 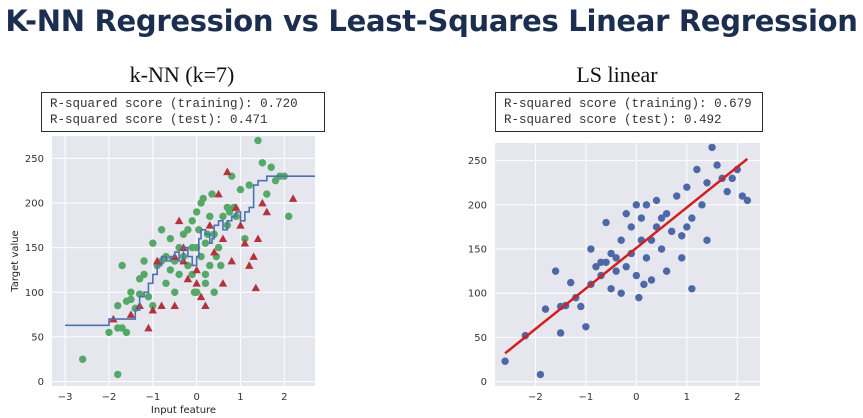 I want to click on ls-x-tick-label: −2, so click(x=535, y=397).